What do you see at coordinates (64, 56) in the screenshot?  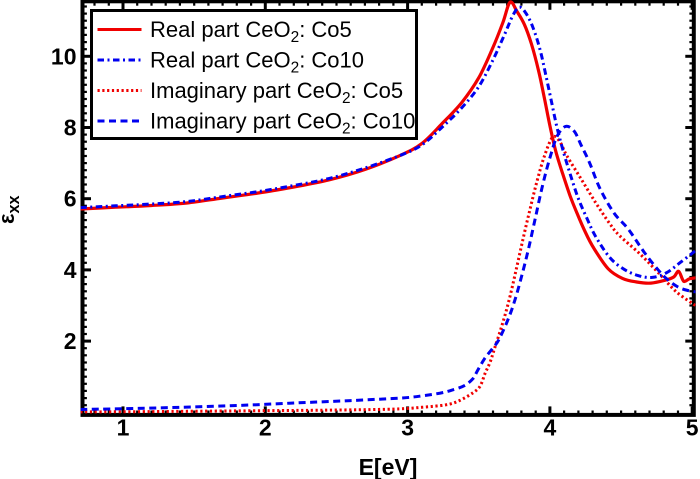 I see `svg-text: 10` at bounding box center [64, 56].